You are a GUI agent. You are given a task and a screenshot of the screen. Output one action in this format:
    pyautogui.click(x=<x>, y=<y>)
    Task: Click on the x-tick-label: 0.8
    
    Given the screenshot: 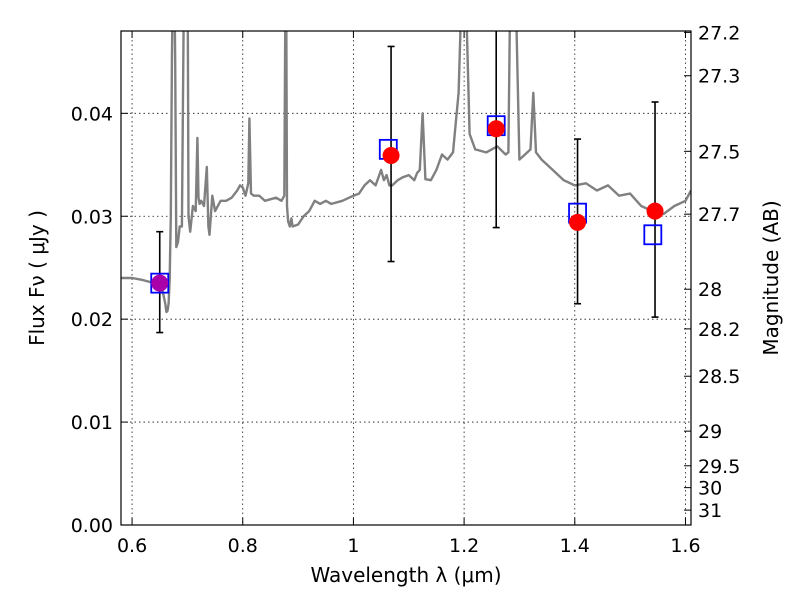 What is the action you would take?
    pyautogui.click(x=243, y=546)
    